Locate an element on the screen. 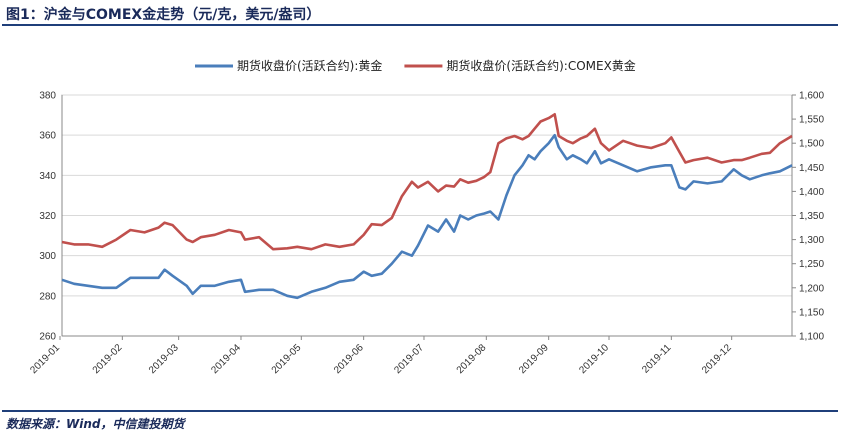 The height and width of the screenshot is (433, 842). legend-label-1: 期货收盘价(活跃合约):黄金 is located at coordinates (309, 65).